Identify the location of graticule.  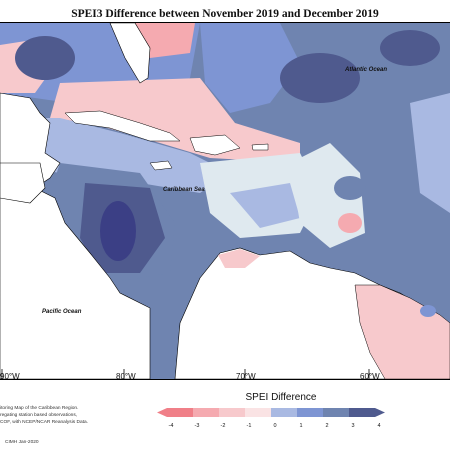
(185, 374).